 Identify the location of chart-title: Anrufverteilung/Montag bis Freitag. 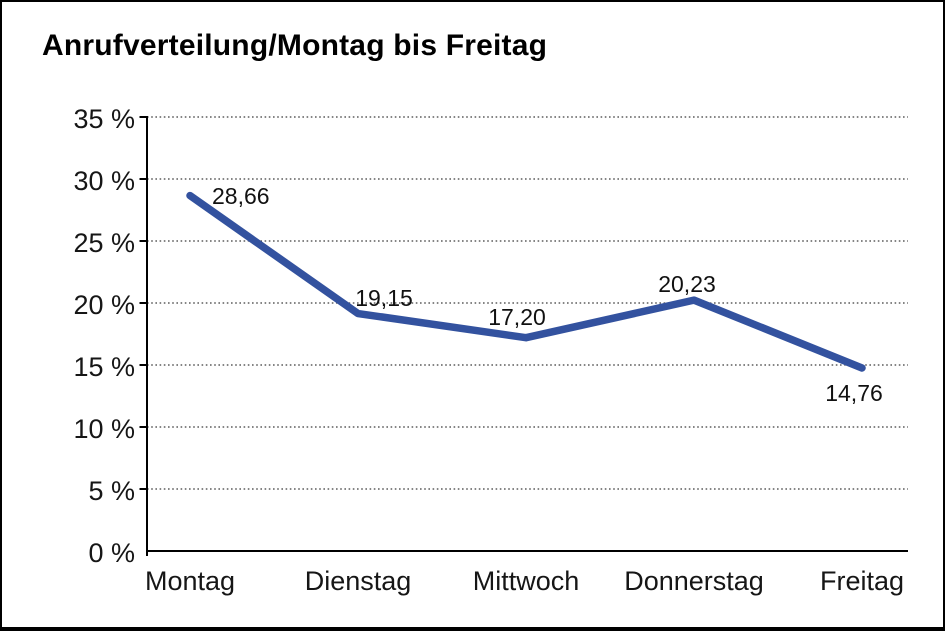
(295, 45).